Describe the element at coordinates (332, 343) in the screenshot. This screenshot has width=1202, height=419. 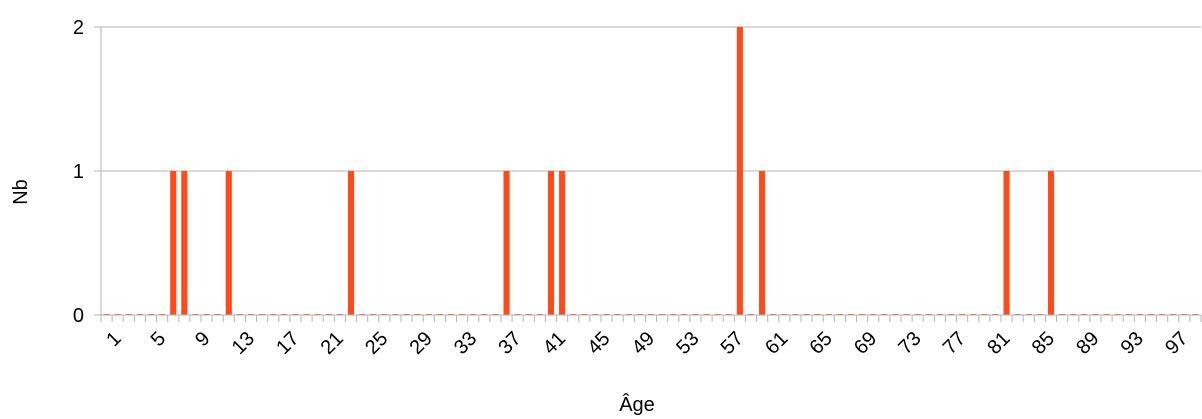
I see `x-tick-label: 21` at that location.